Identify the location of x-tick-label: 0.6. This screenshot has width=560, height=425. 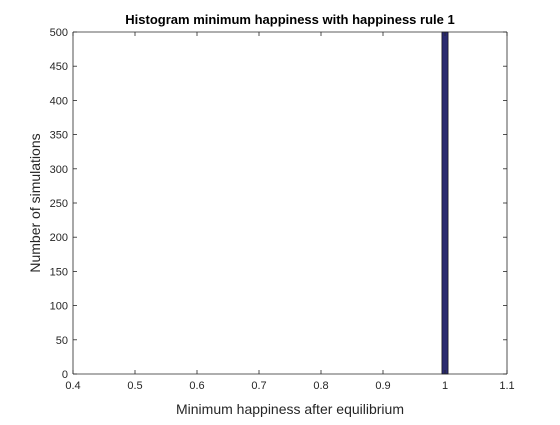
(196, 386).